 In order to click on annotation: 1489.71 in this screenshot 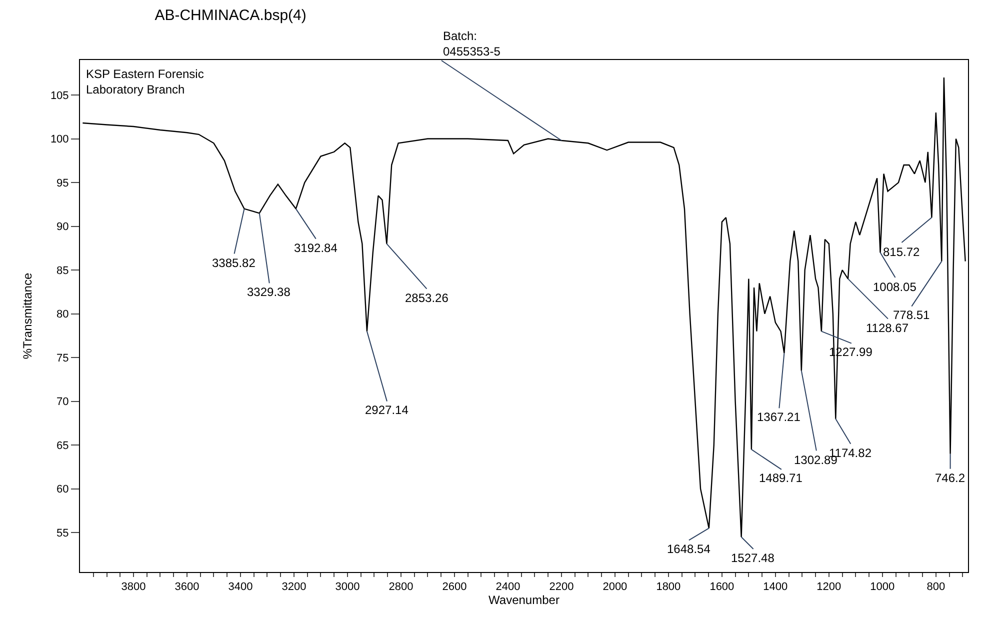, I will do `click(781, 478)`.